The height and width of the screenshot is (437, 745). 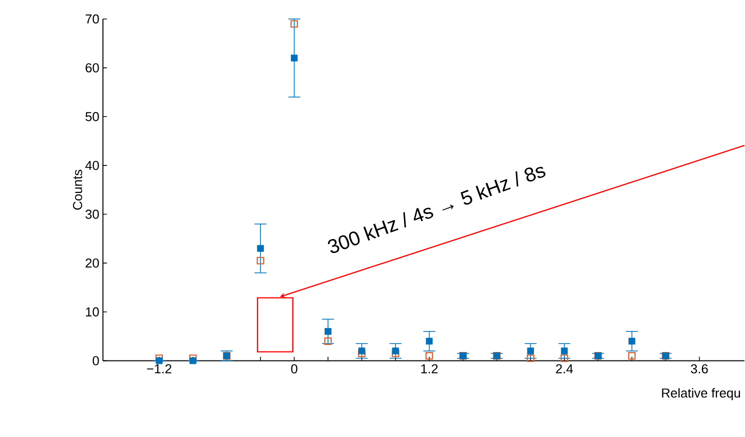 I want to click on y-tick-label: 30, so click(x=92, y=215).